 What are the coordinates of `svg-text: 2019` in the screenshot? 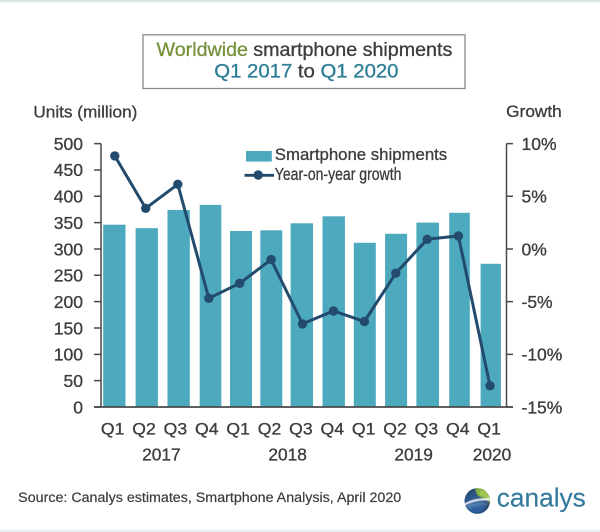 It's located at (413, 455).